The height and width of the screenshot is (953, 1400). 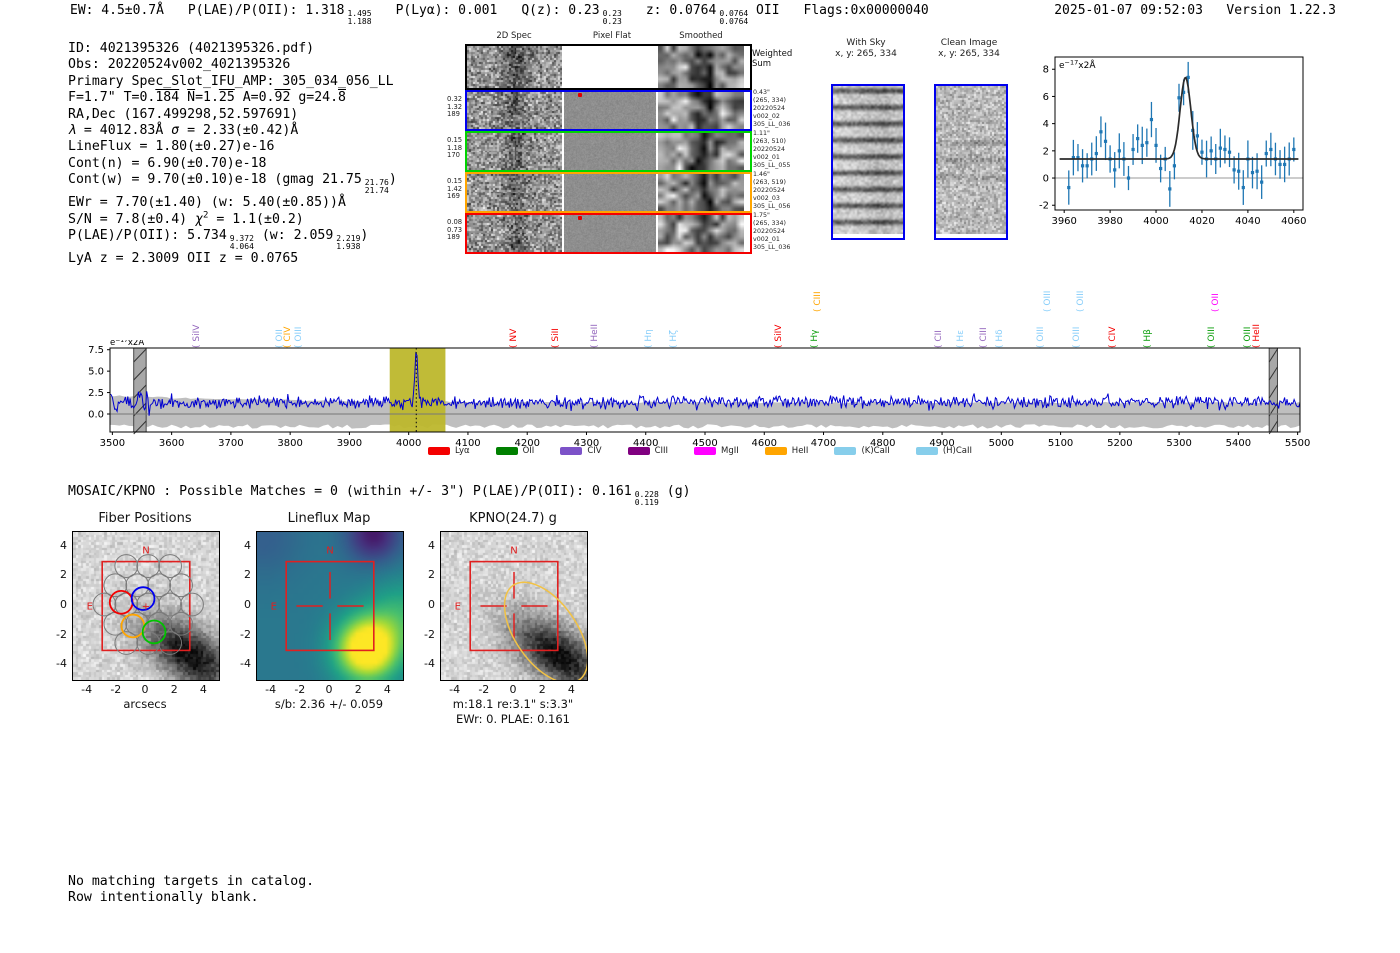 I want to click on weight-value: 169, so click(x=453, y=196).